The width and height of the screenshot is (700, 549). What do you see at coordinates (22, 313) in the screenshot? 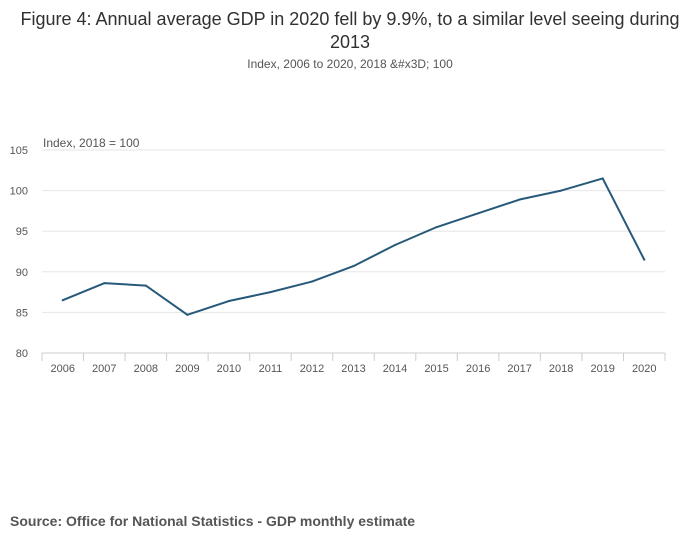
I see `y-tick-label: 85` at bounding box center [22, 313].